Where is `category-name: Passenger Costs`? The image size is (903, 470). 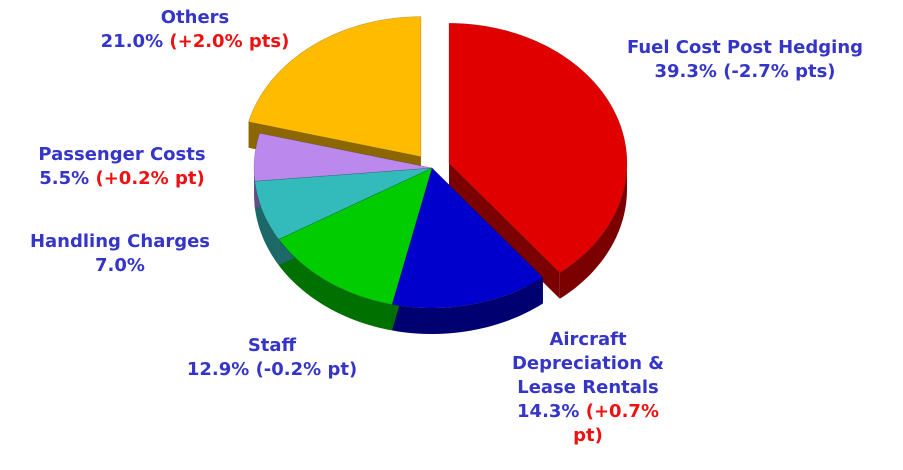 category-name: Passenger Costs is located at coordinates (122, 154).